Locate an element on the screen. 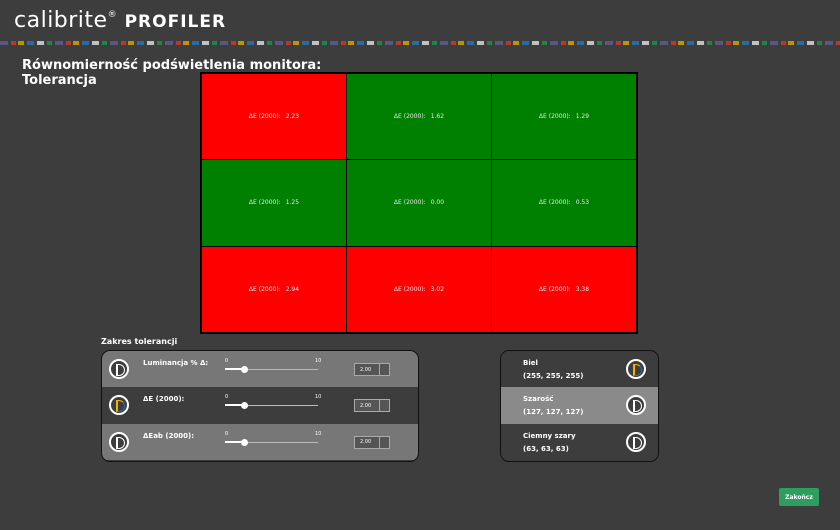  row-label: ΔEab (2000): is located at coordinates (169, 435).